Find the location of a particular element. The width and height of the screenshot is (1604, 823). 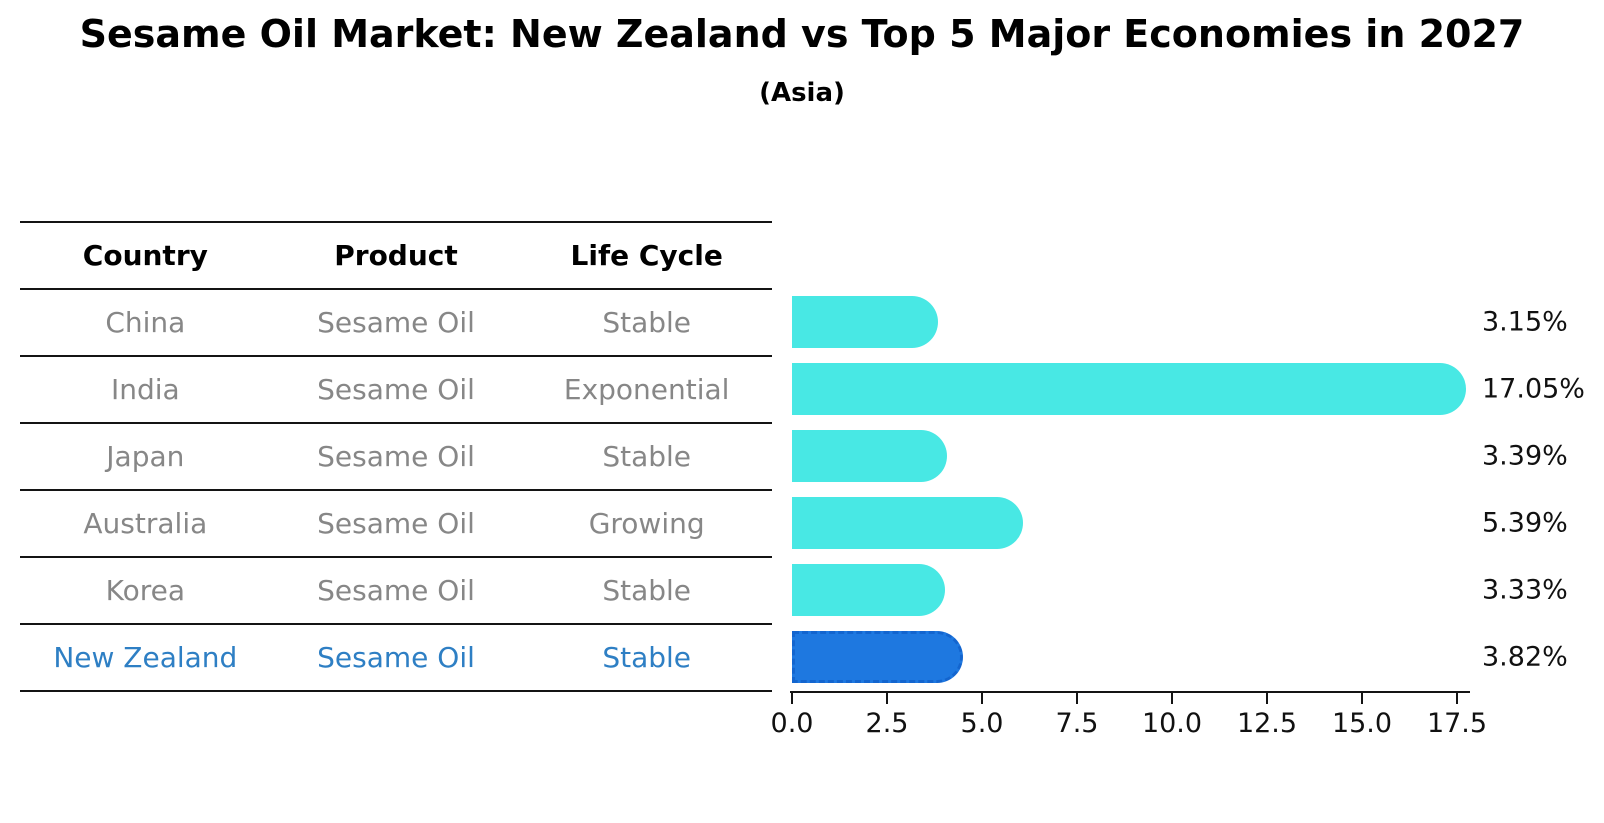

table-header-row: Country Product Life Cycle is located at coordinates (396, 256).